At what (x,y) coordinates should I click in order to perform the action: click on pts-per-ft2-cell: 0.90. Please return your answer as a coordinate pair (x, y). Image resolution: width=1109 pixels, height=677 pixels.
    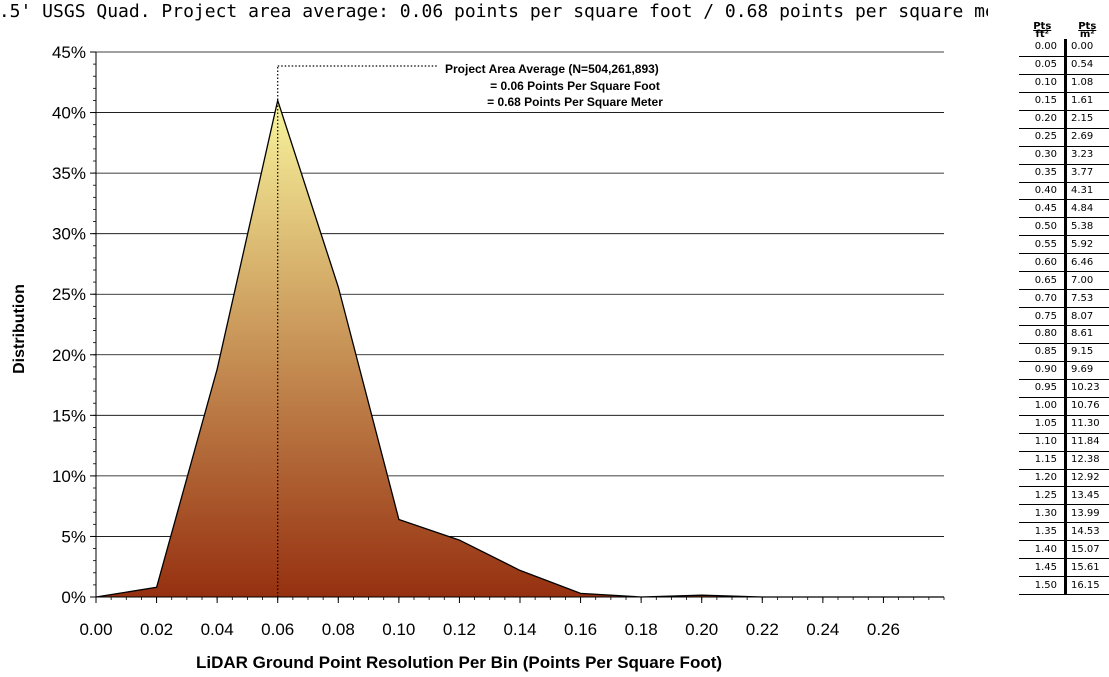
    Looking at the image, I should click on (1042, 370).